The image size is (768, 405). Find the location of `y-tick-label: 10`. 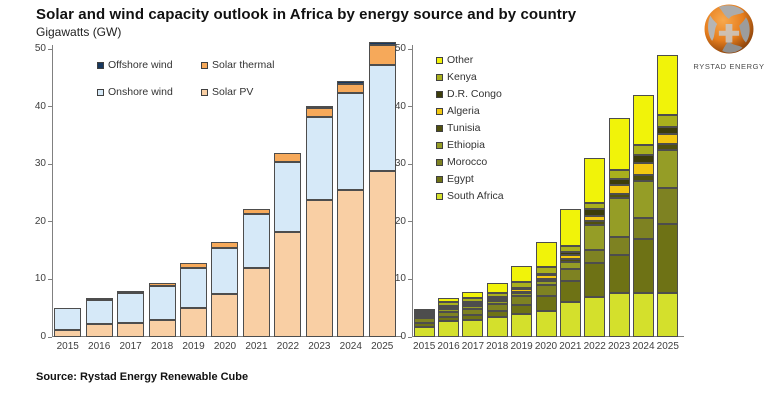

y-tick-label: 10 is located at coordinates (400, 279).